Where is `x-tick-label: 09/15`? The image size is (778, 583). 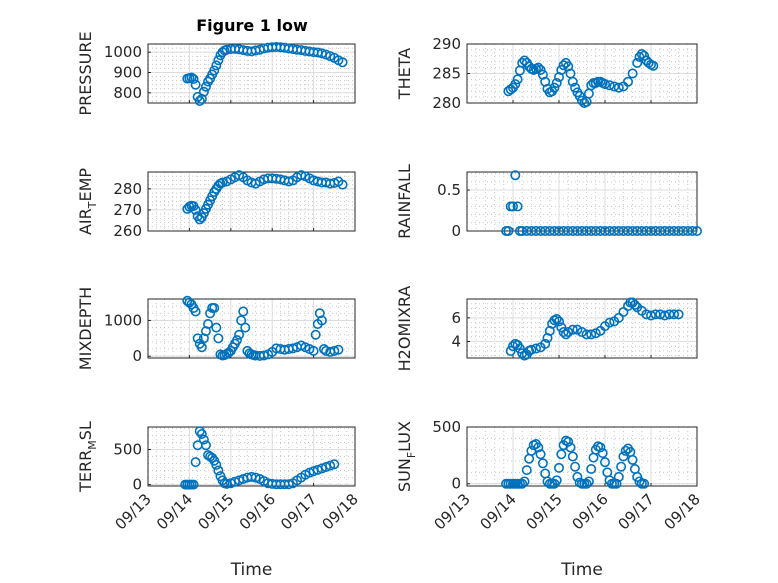 x-tick-label: 09/15 is located at coordinates (215, 511).